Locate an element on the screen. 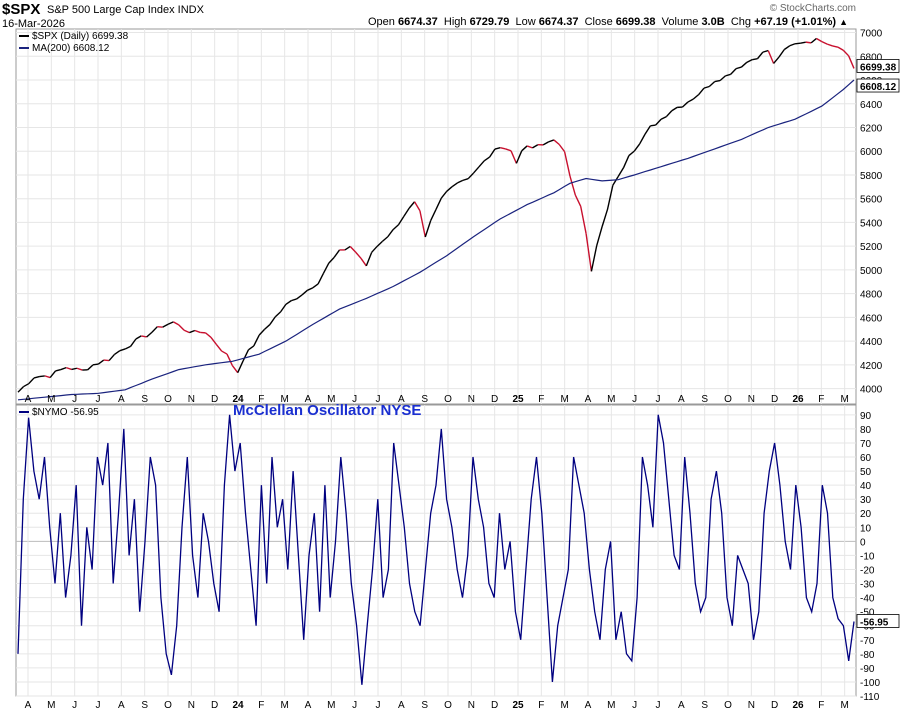  legend-ma-swatch is located at coordinates (24, 48).